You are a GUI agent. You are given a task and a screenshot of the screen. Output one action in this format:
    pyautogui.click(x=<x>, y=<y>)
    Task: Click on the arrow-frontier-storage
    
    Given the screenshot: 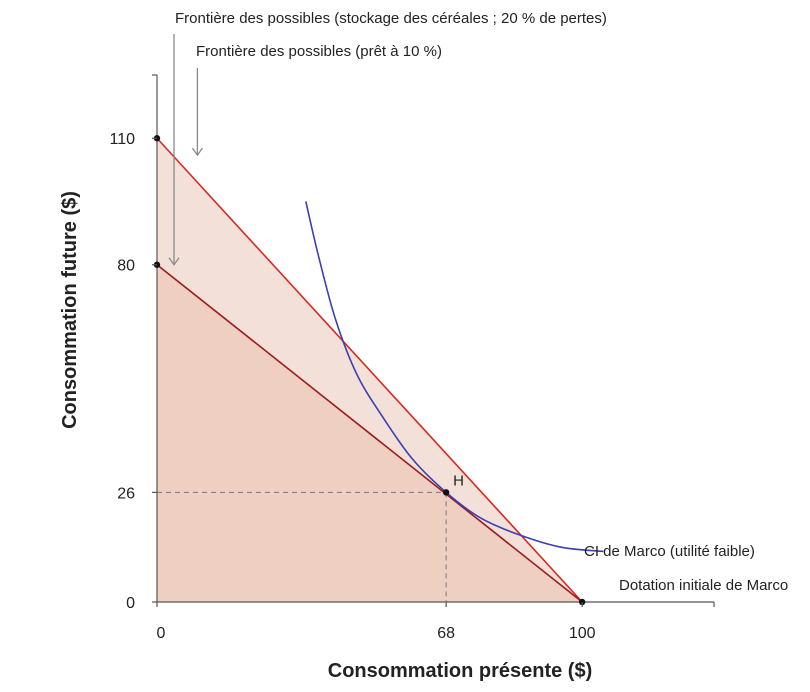 What is the action you would take?
    pyautogui.click(x=174, y=150)
    